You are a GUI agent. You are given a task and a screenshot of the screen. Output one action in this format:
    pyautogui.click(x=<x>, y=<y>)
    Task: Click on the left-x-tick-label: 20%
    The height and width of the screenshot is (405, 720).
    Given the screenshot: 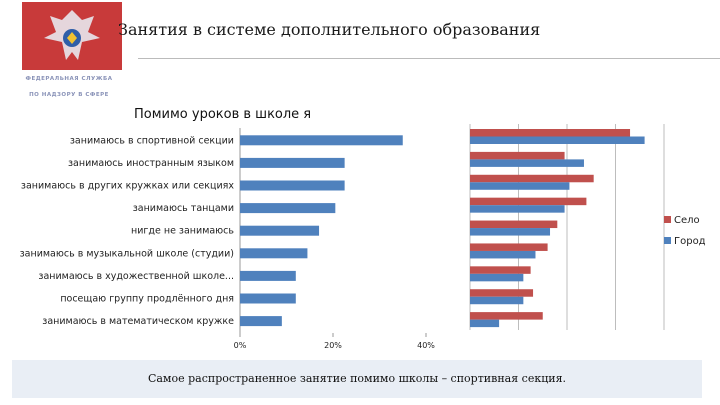 What is the action you would take?
    pyautogui.click(x=333, y=345)
    